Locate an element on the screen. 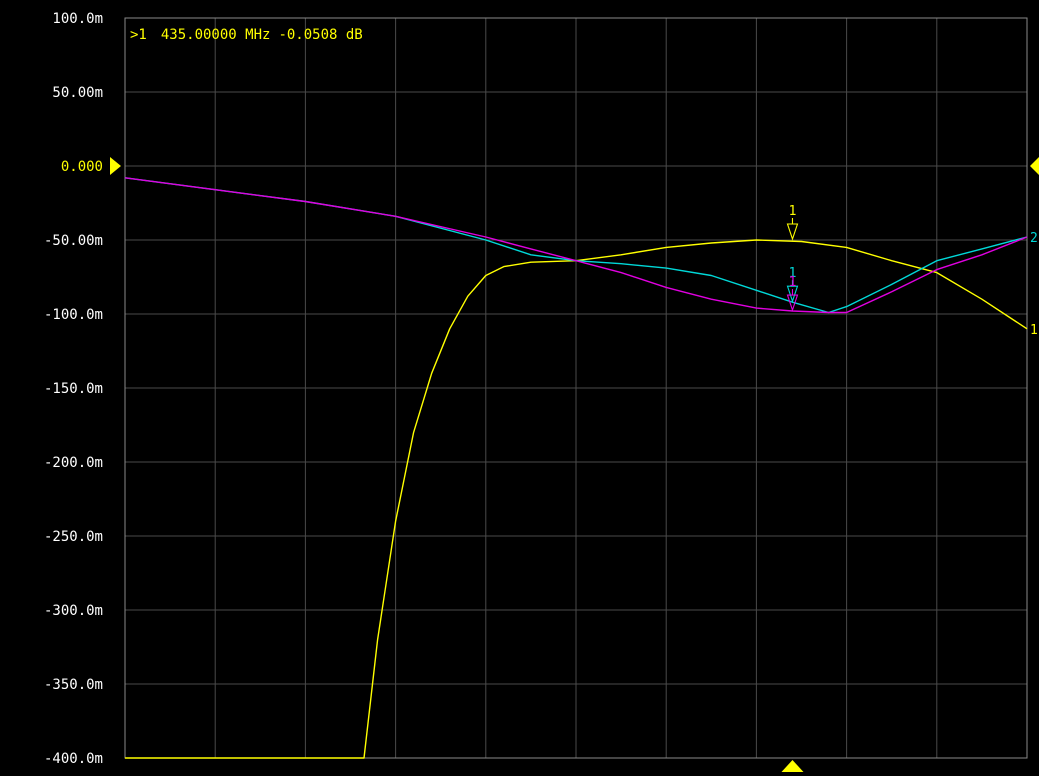  marker-readout: >1 435.00000 MHz -0.0508 dB is located at coordinates (246, 35).